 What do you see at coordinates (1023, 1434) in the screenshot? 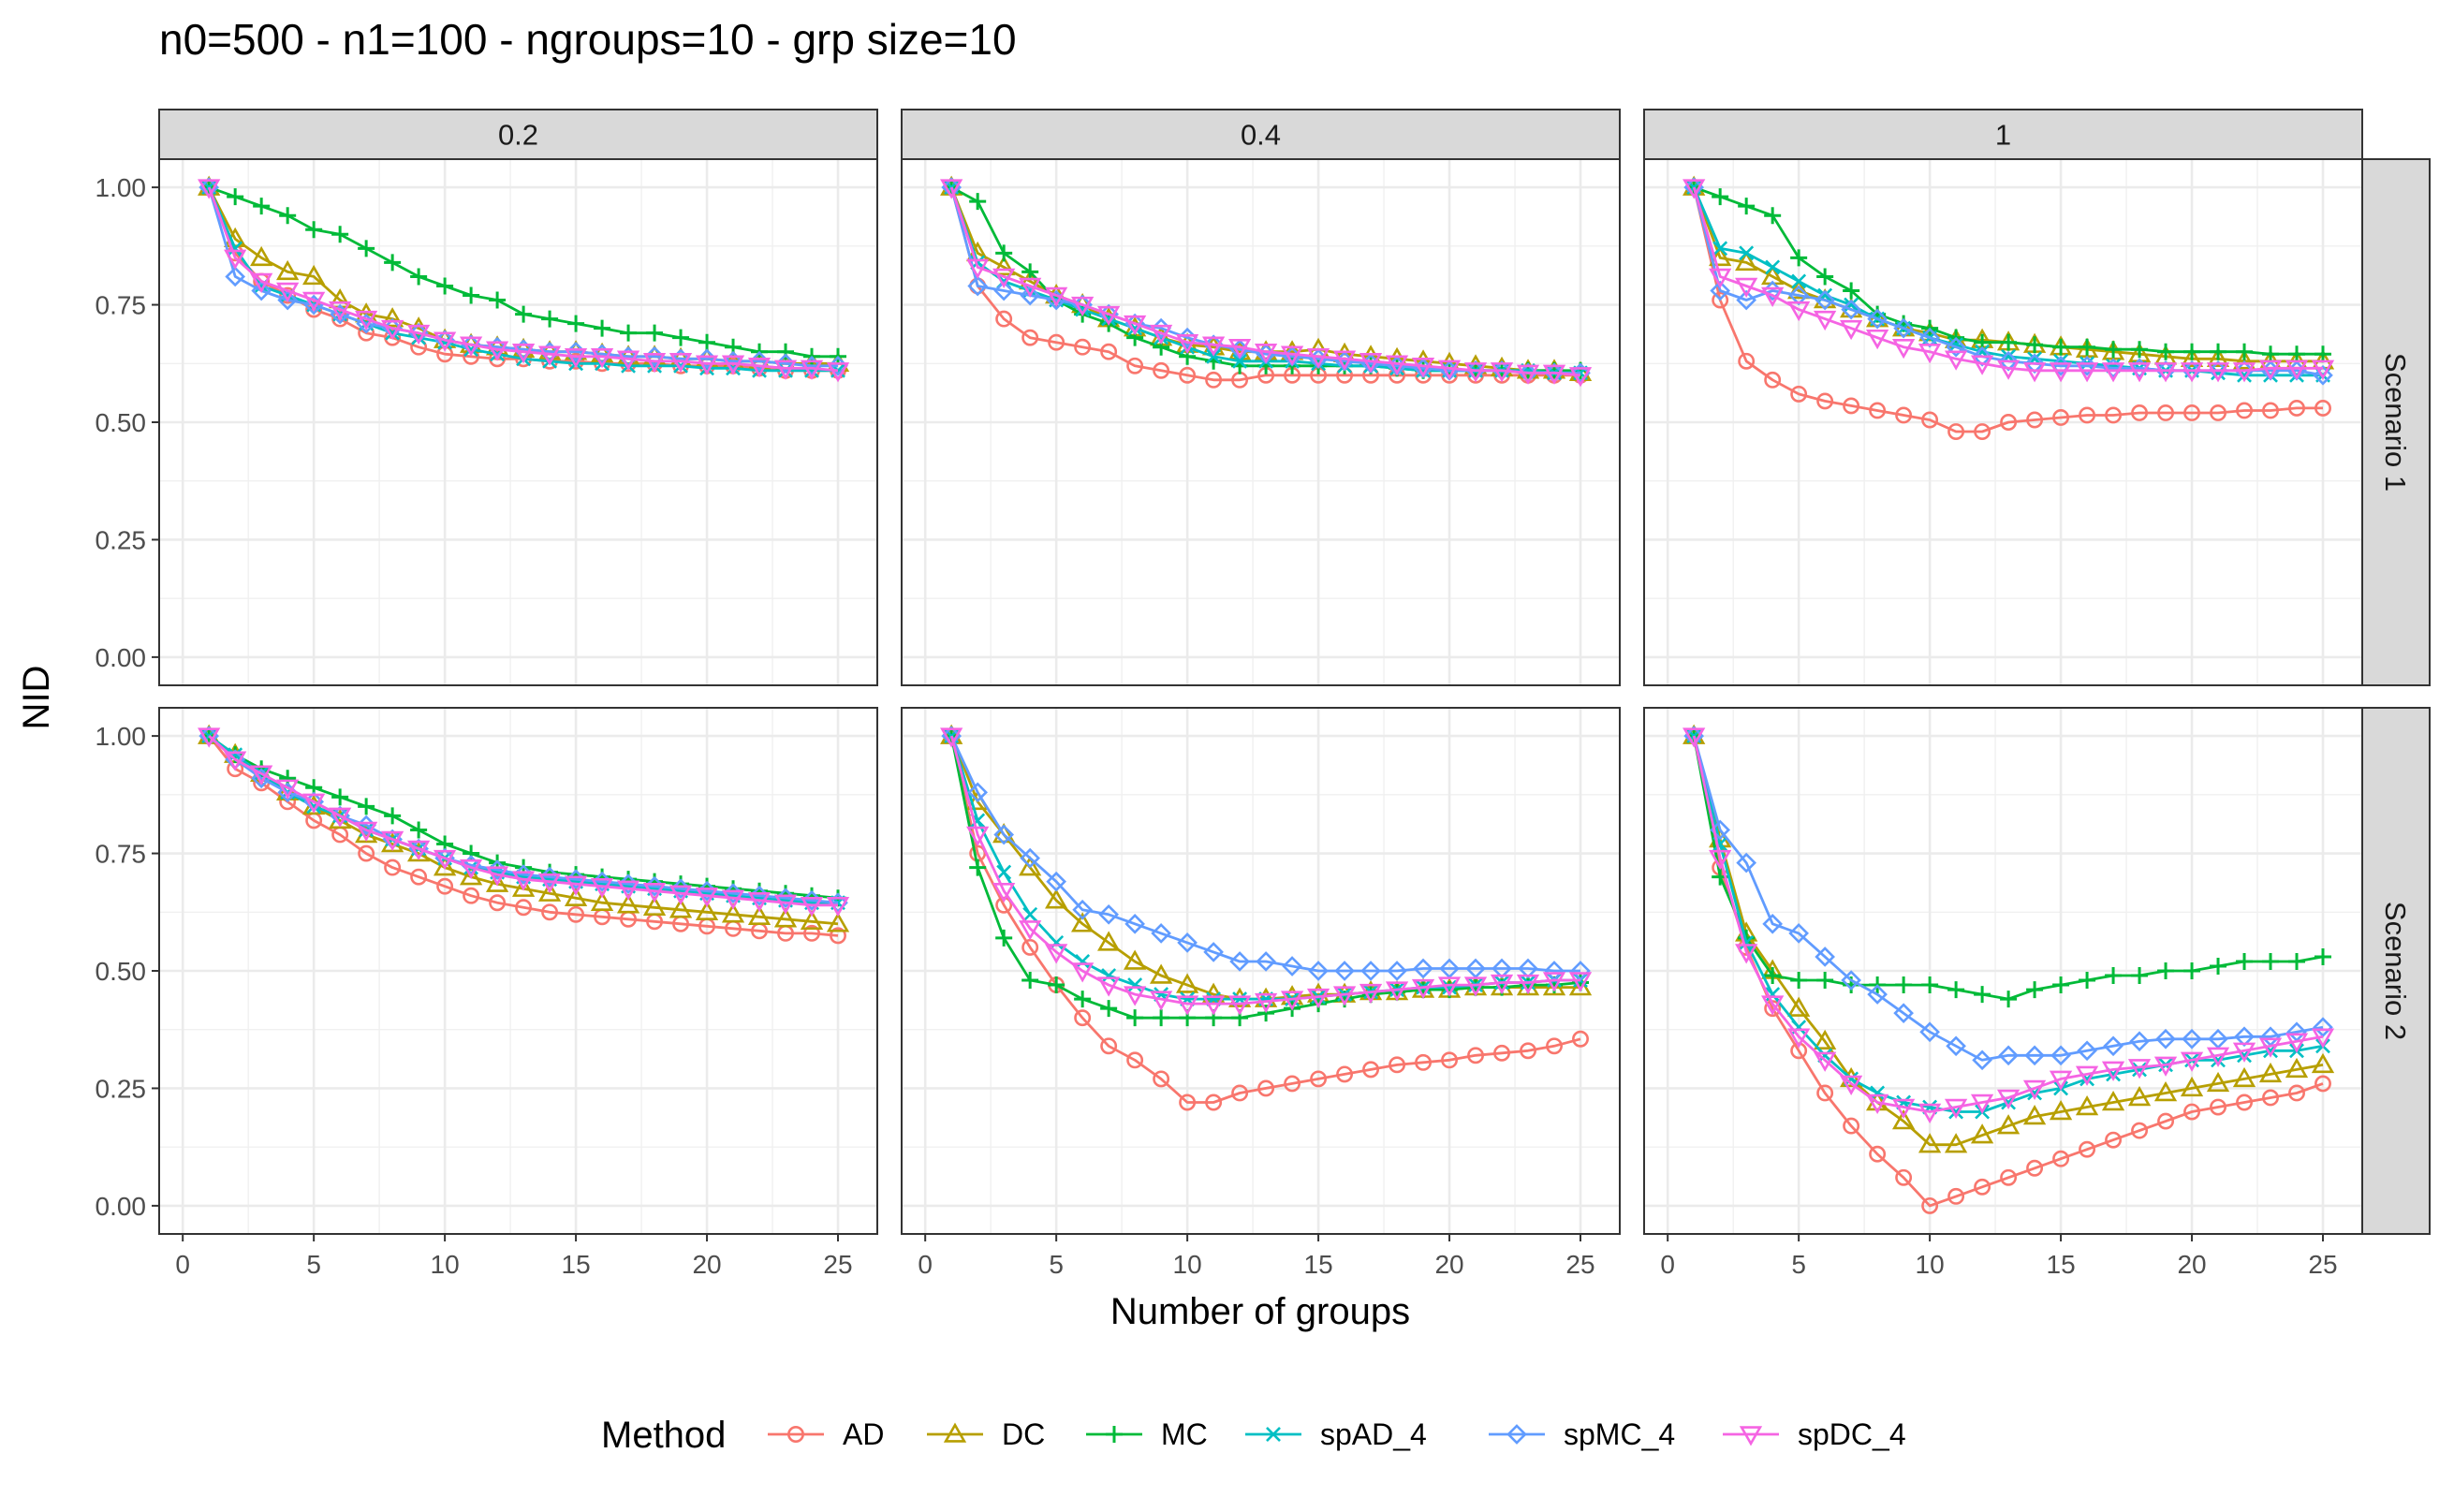
I see `legend-label: DC` at bounding box center [1023, 1434].